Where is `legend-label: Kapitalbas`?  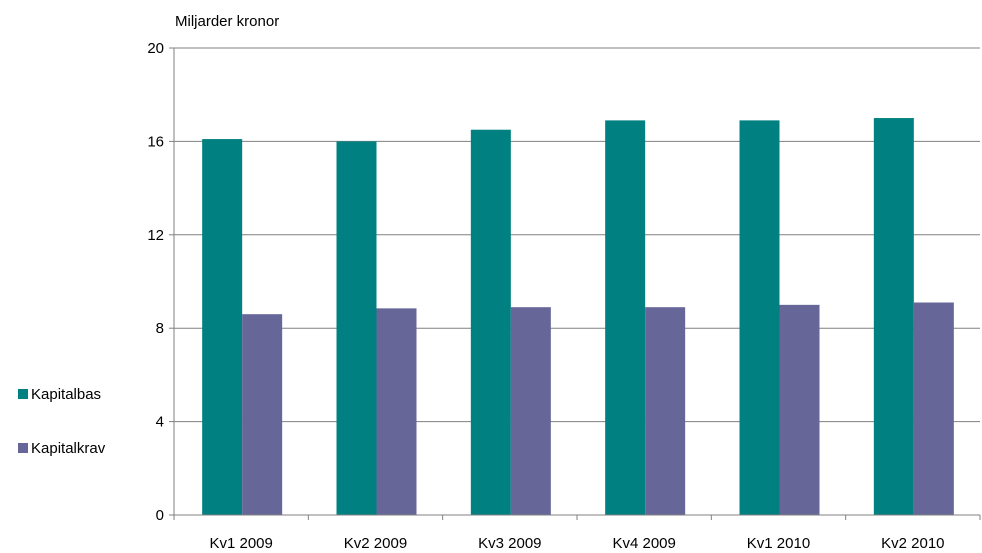
legend-label: Kapitalbas is located at coordinates (66, 394).